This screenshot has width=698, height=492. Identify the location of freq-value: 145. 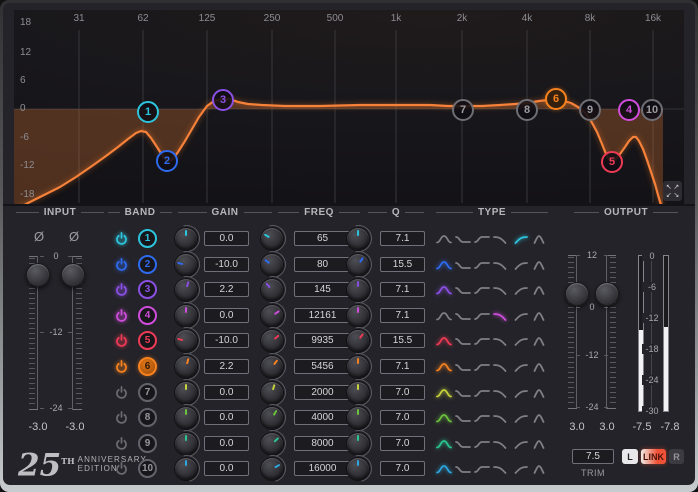
(322, 289).